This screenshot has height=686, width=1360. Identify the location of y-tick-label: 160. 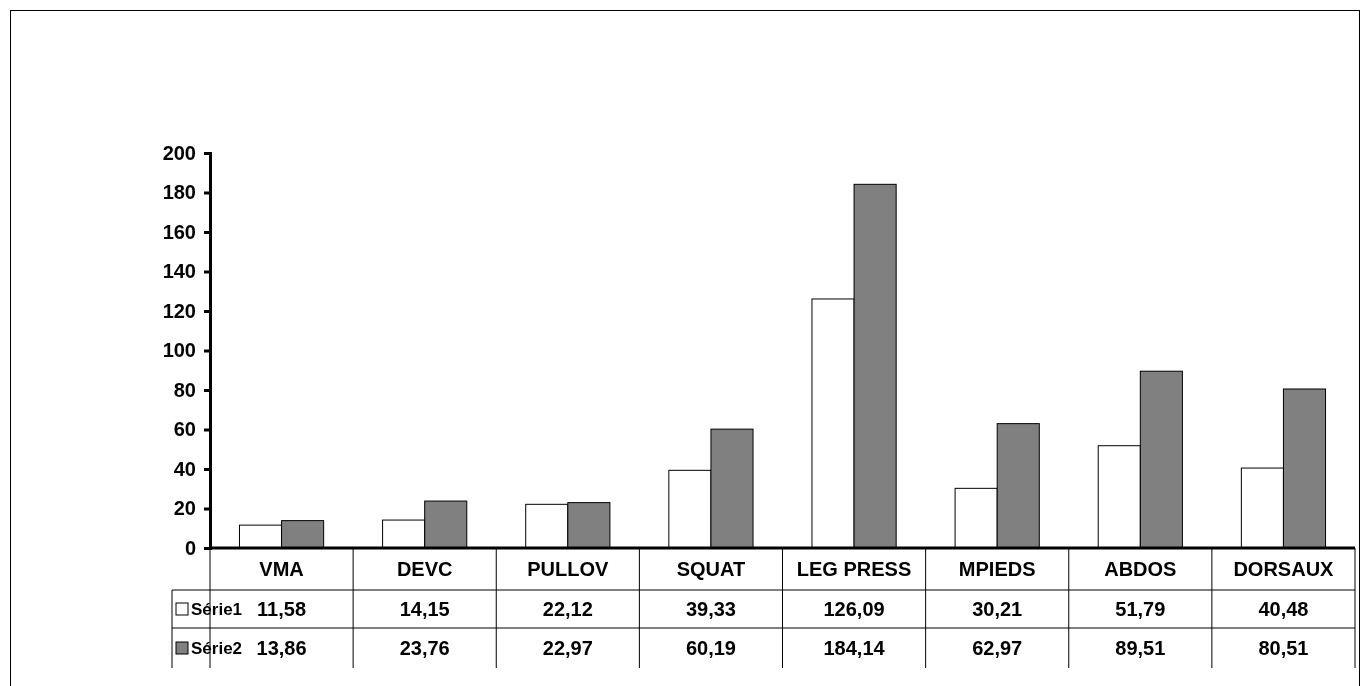
(179, 231).